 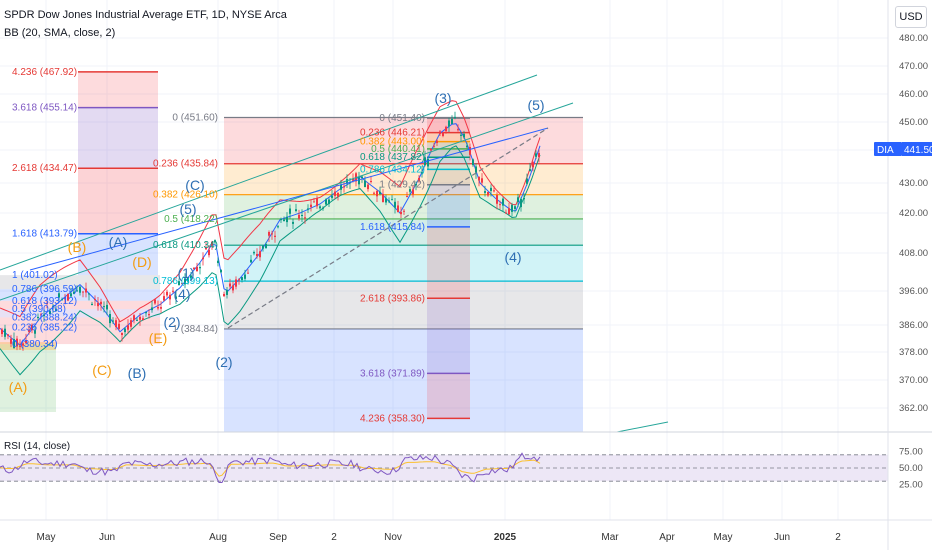 What do you see at coordinates (442, 98) in the screenshot?
I see `wave-label-blue: (3)` at bounding box center [442, 98].